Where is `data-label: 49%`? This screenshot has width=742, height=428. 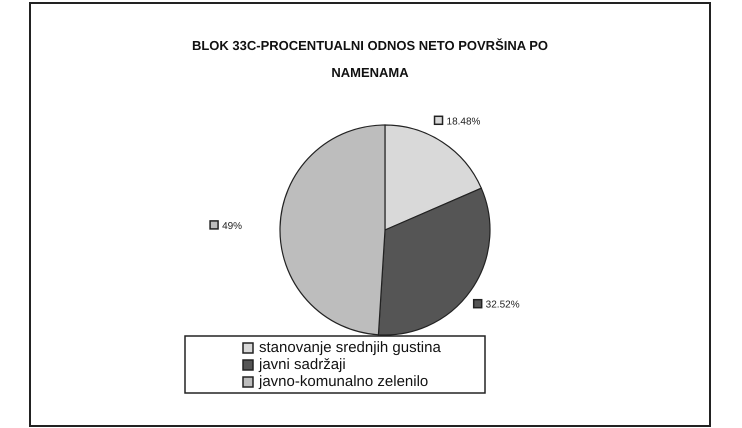 data-label: 49% is located at coordinates (232, 226).